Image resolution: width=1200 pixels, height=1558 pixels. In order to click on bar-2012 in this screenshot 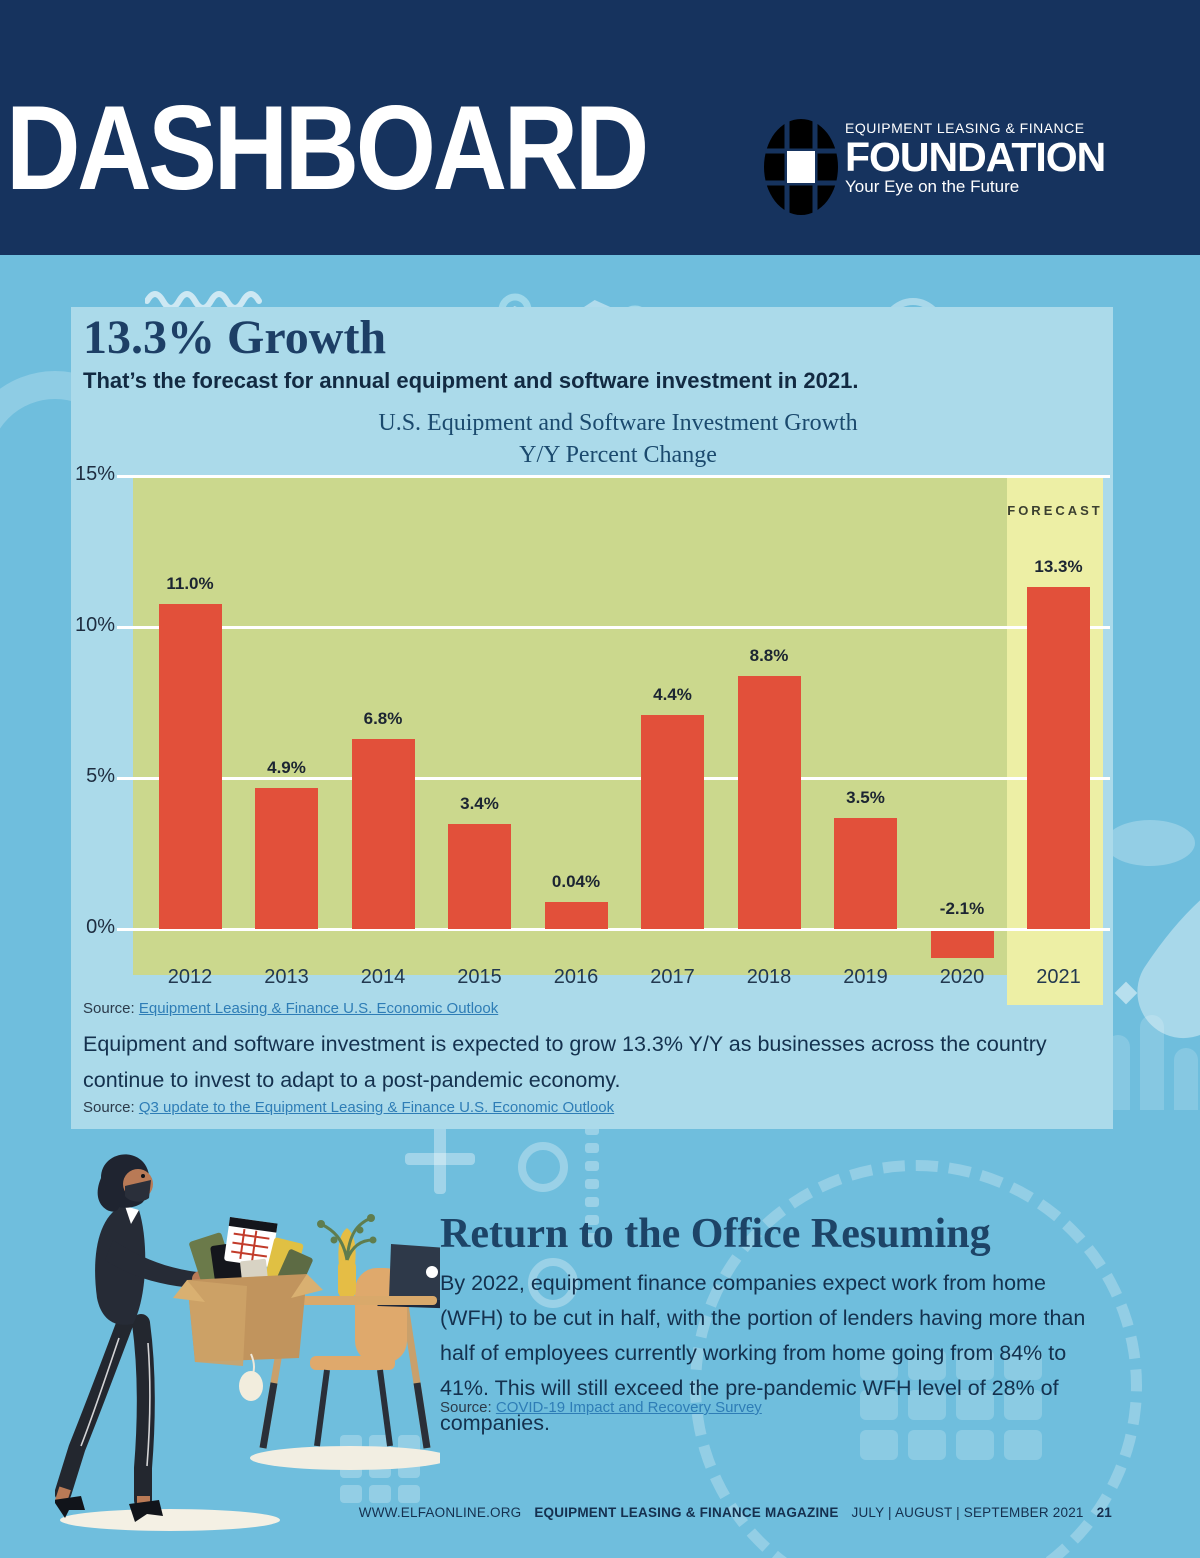, I will do `click(190, 766)`.